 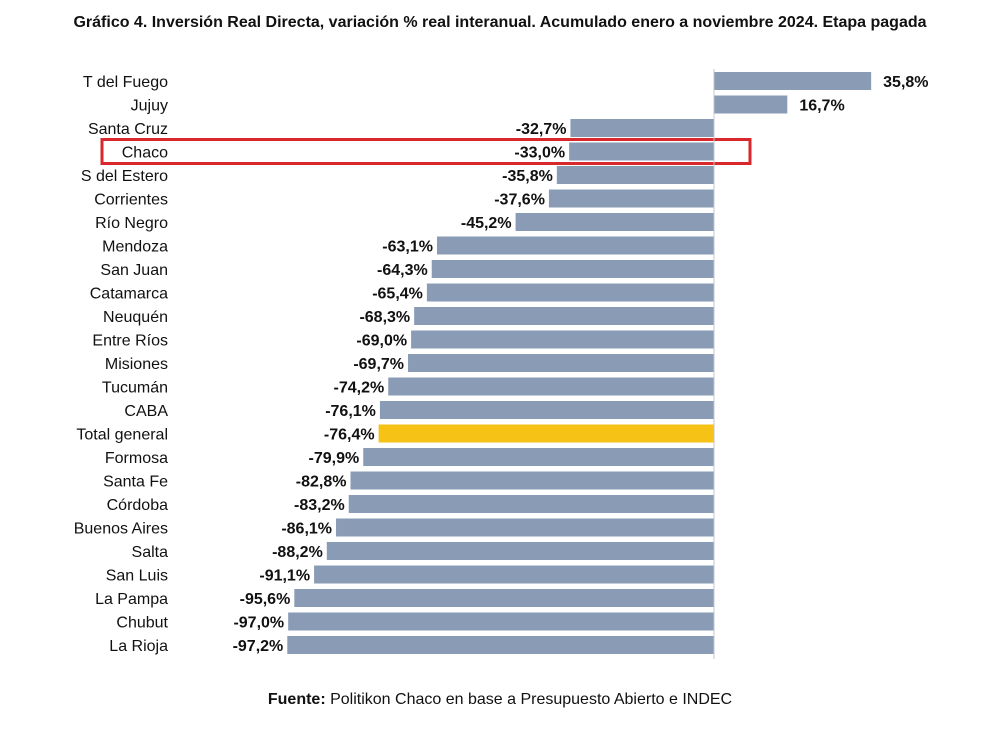 What do you see at coordinates (384, 317) in the screenshot?
I see `value-label: -68,3%` at bounding box center [384, 317].